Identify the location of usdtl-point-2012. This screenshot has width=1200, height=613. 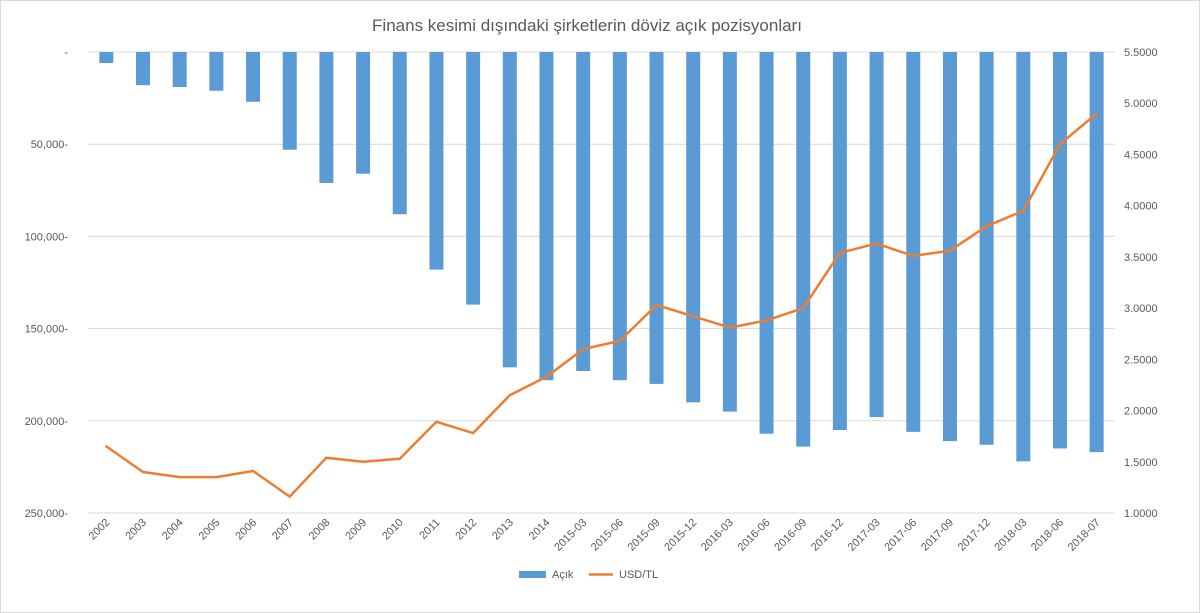
(473, 433).